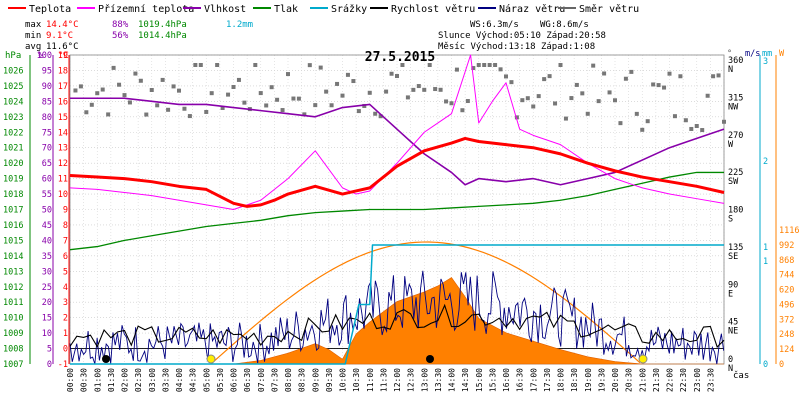  What do you see at coordinates (520, 380) in the screenshot?
I see `tick-label-time: 16:30` at bounding box center [520, 380].